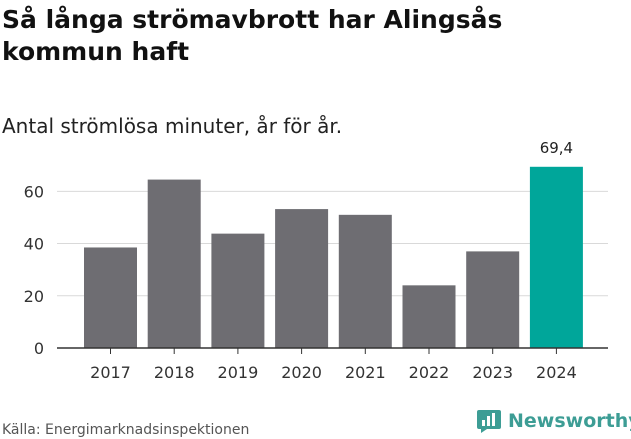  What do you see at coordinates (39, 348) in the screenshot?
I see `y-tick-label: 0` at bounding box center [39, 348].